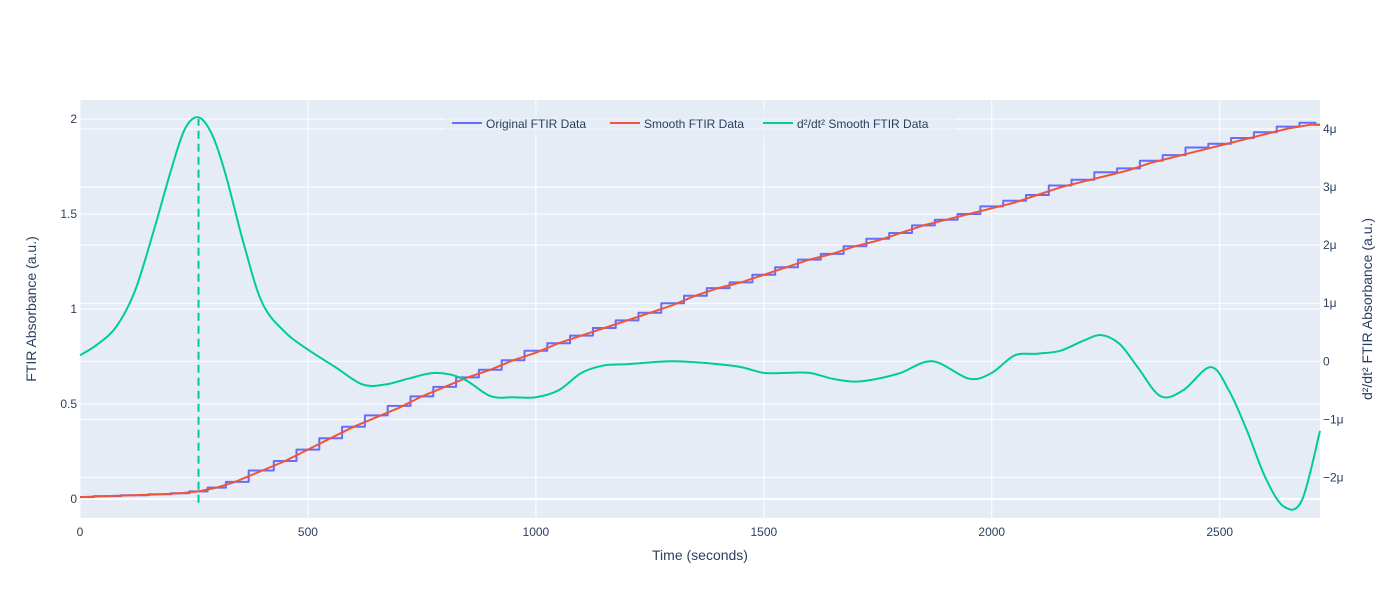 This screenshot has height=600, width=1400. I want to click on y2-tick-label: −2μ, so click(1333, 477).